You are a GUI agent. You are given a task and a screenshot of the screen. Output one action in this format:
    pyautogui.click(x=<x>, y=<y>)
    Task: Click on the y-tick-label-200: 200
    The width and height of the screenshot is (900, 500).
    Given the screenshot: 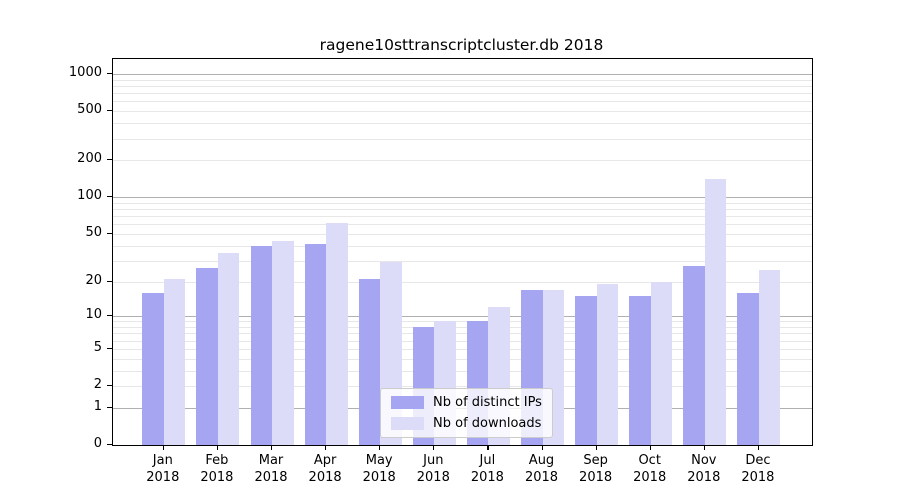 What is the action you would take?
    pyautogui.click(x=89, y=159)
    